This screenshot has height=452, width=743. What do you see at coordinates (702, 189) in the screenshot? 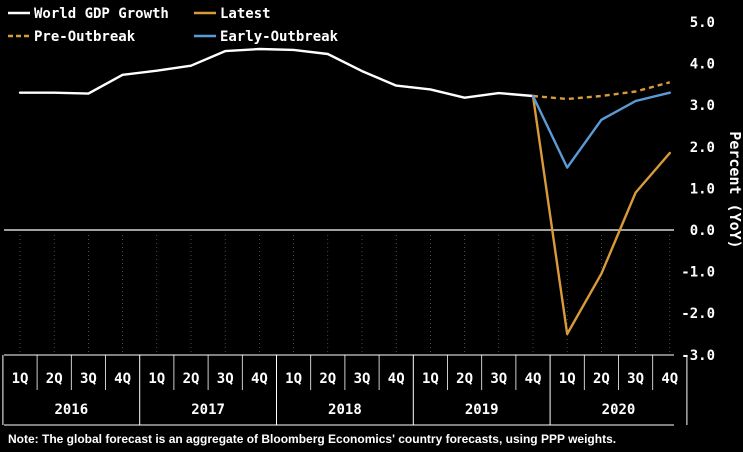
I see `y-tick-label: 1.0` at bounding box center [702, 189].